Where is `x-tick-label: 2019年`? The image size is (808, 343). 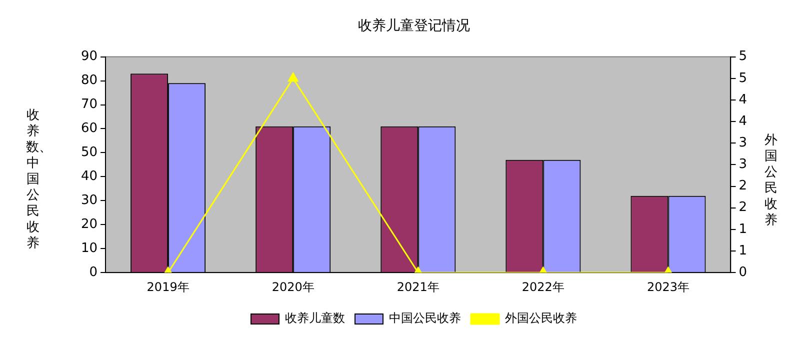
x-tick-label: 2019年 is located at coordinates (168, 287).